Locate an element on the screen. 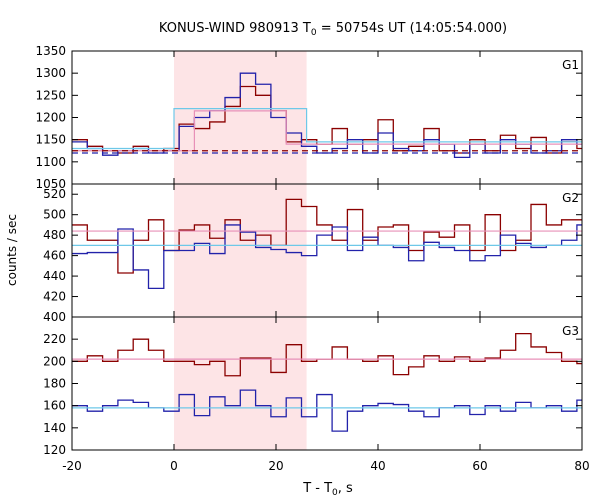 The height and width of the screenshot is (504, 600). x-tick-label: 40 is located at coordinates (377, 466).